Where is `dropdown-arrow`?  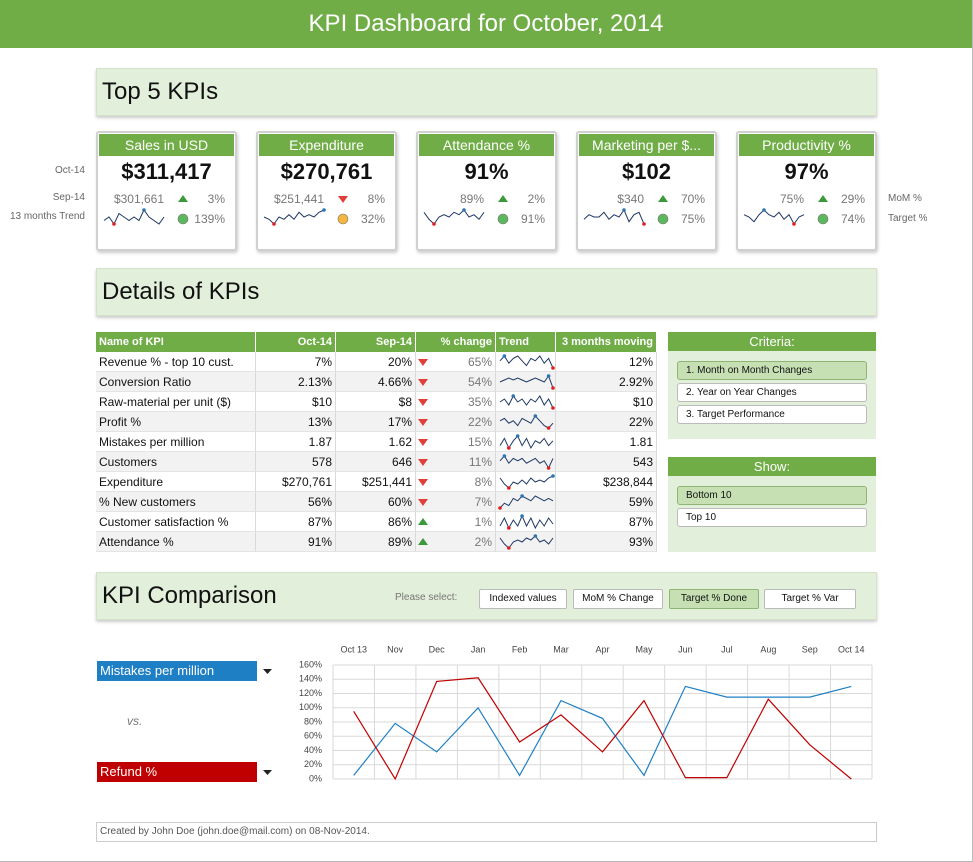 dropdown-arrow is located at coordinates (267, 671).